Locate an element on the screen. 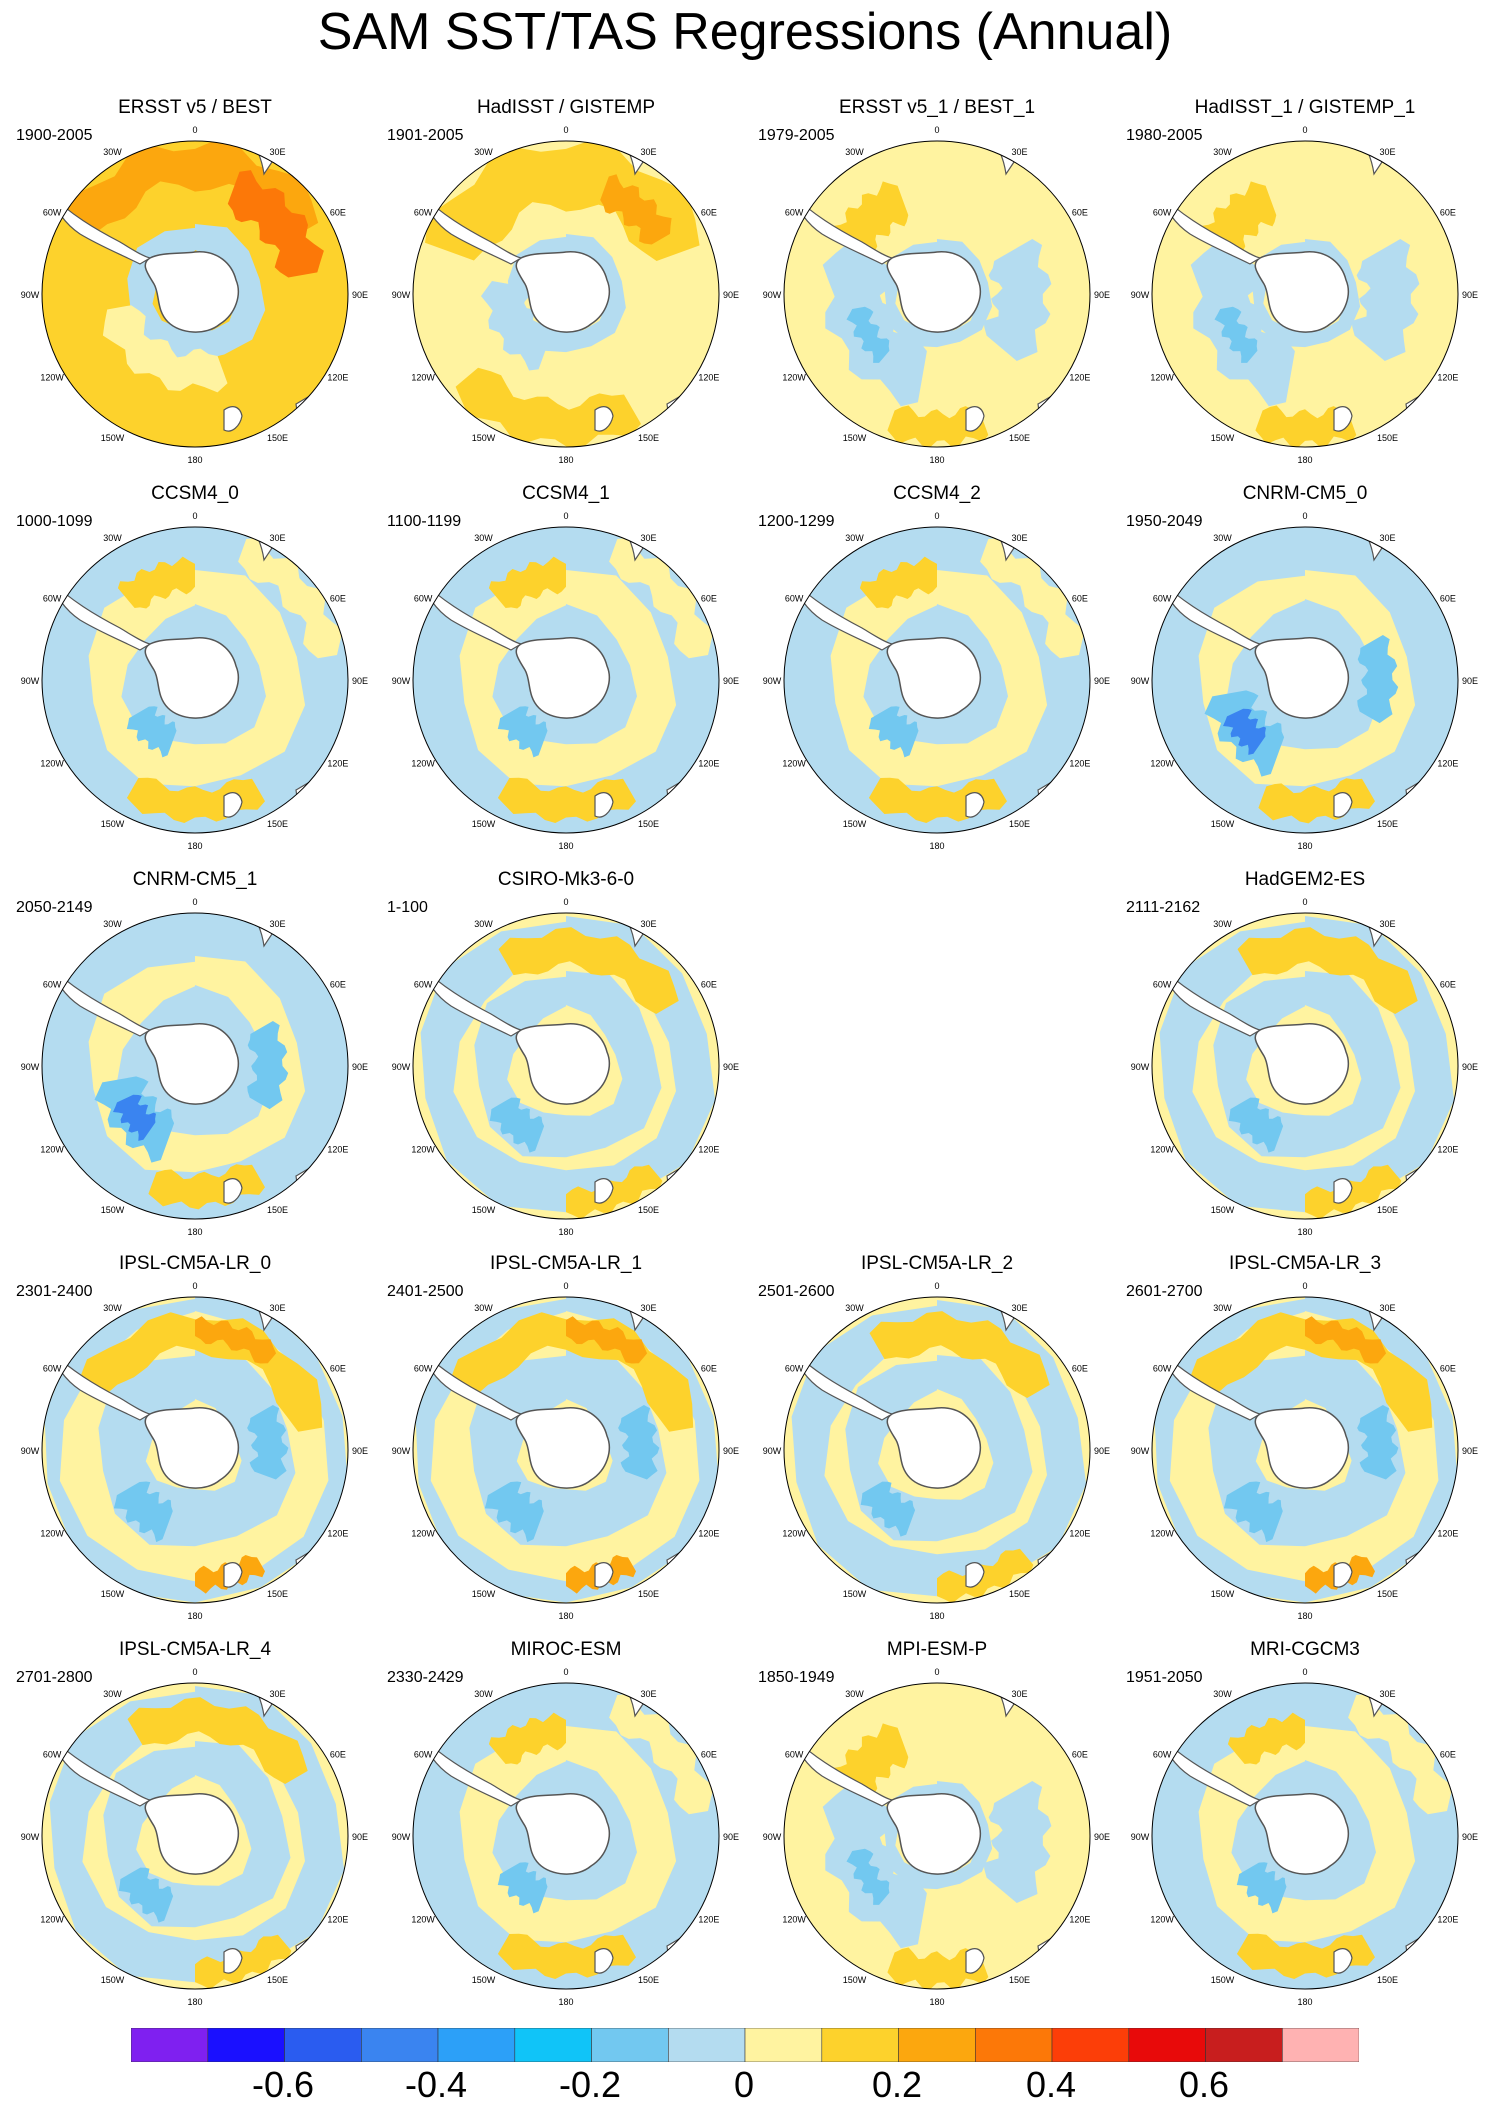 The height and width of the screenshot is (2110, 1490). colorbar is located at coordinates (745, 2045).